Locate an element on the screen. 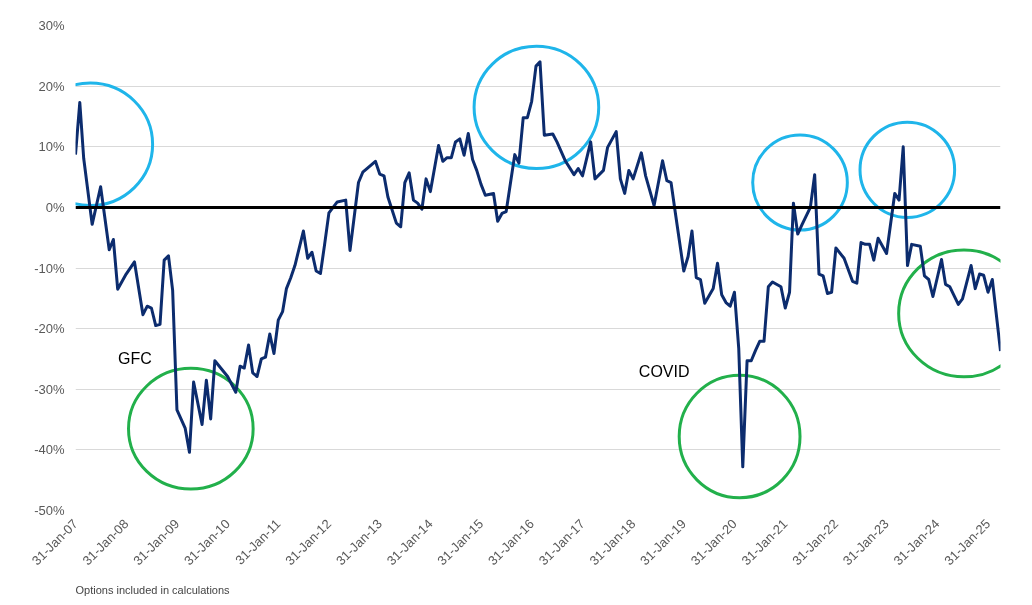  y-tick-label: -30% is located at coordinates (49, 389).